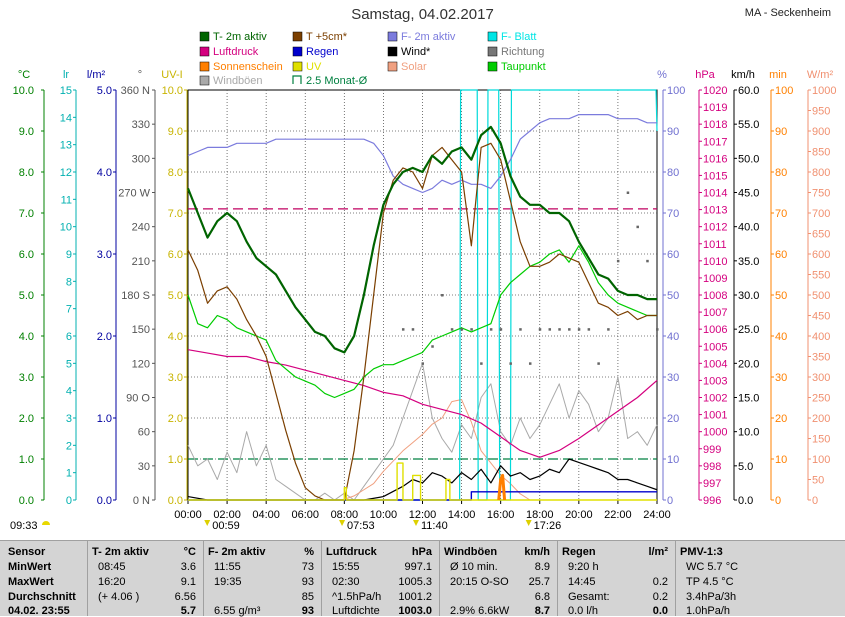 The image size is (845, 617). Describe the element at coordinates (307, 582) in the screenshot. I see `stats-cell-value: 93` at that location.